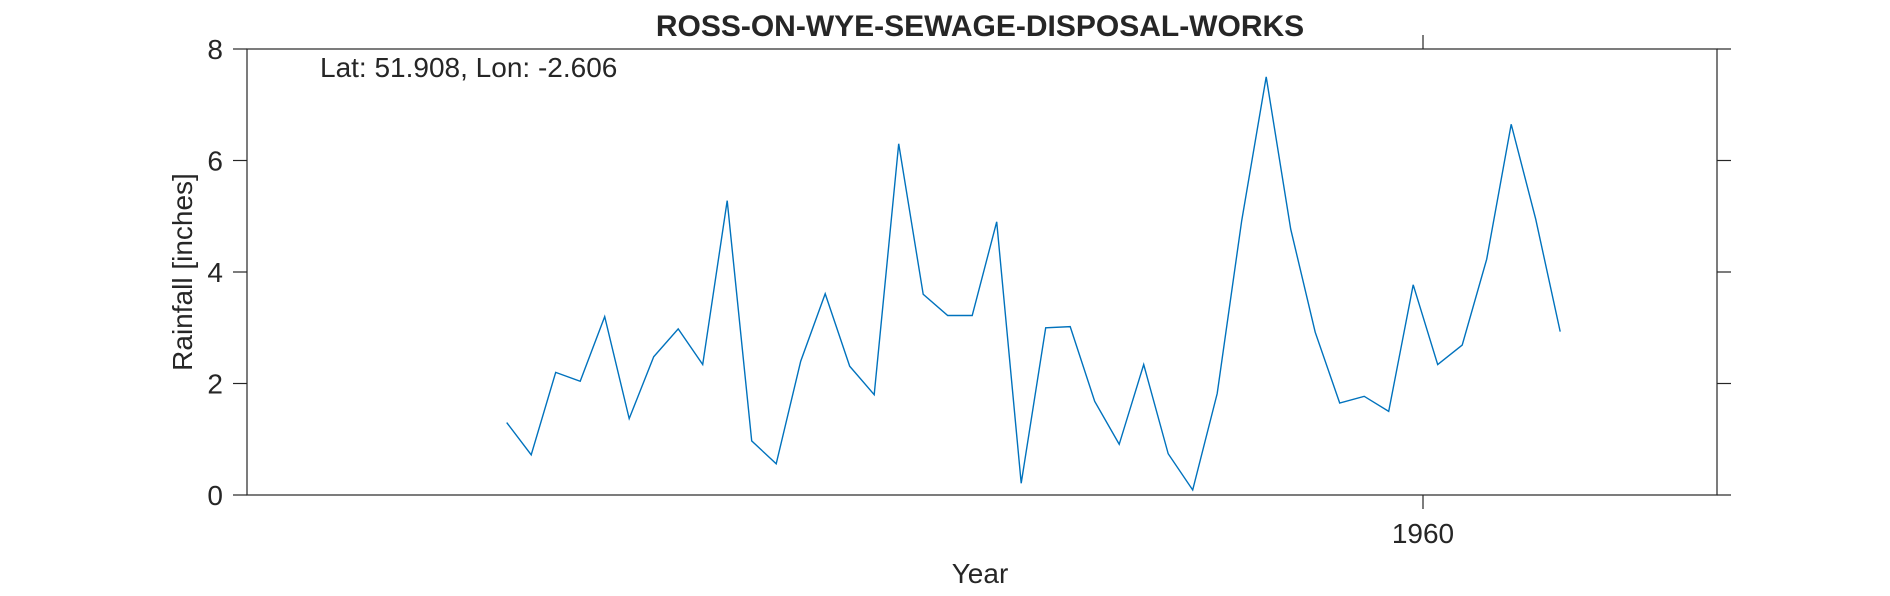 This screenshot has height=596, width=1890. I want to click on y-axis-label: Rainfall [inches], so click(182, 272).